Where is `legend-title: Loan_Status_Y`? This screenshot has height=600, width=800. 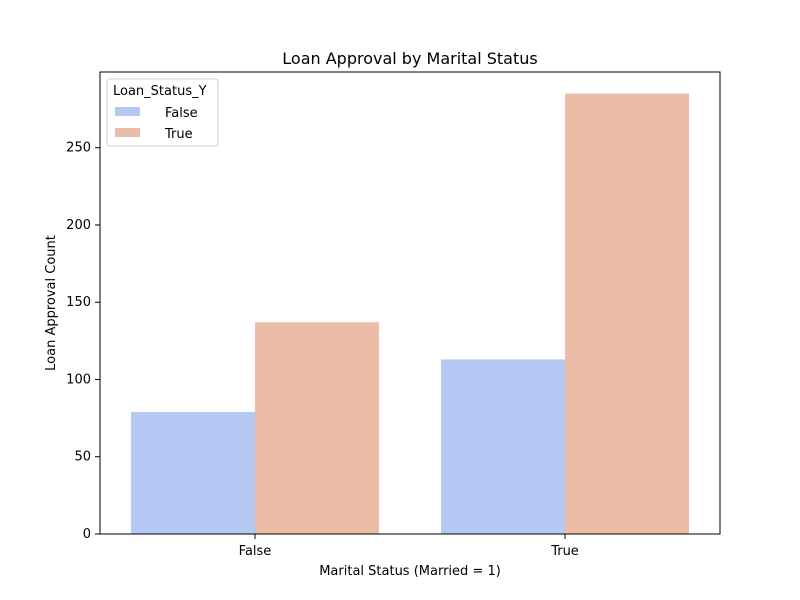 legend-title: Loan_Status_Y is located at coordinates (160, 91).